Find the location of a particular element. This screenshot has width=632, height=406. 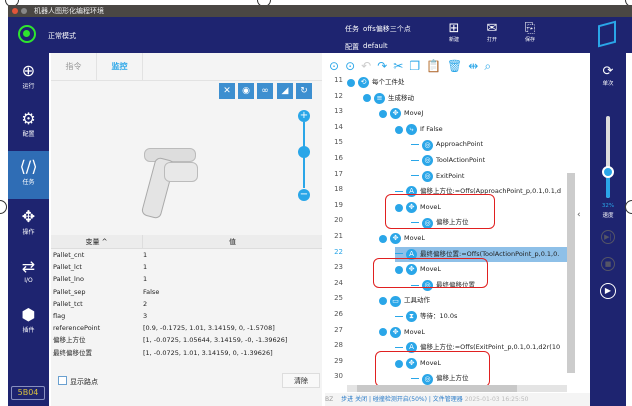

code-line: 23 ✥ MoveL is located at coordinates (446, 268).